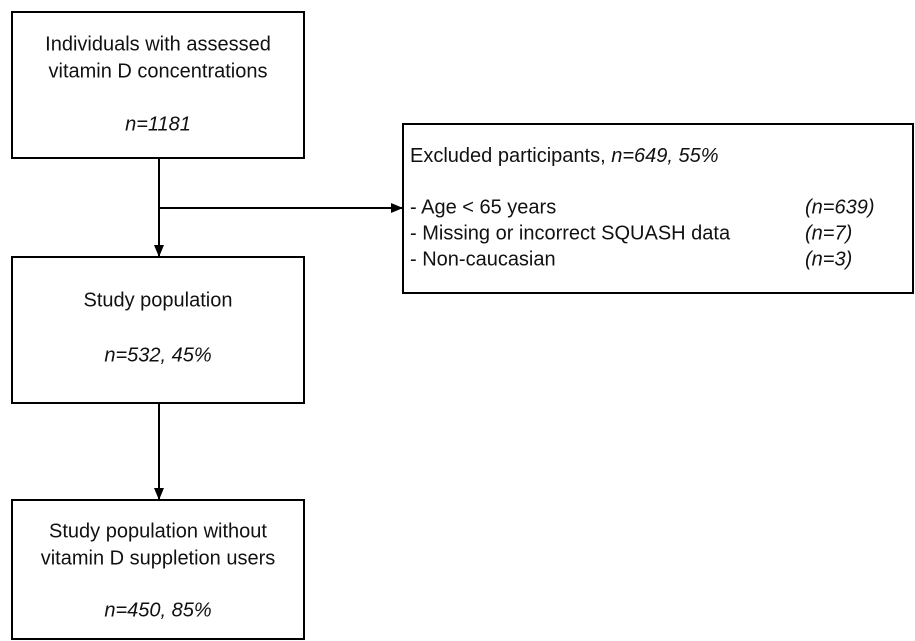  Describe the element at coordinates (483, 259) in the screenshot. I see `exclusion-reason: - Non-caucasian` at that location.